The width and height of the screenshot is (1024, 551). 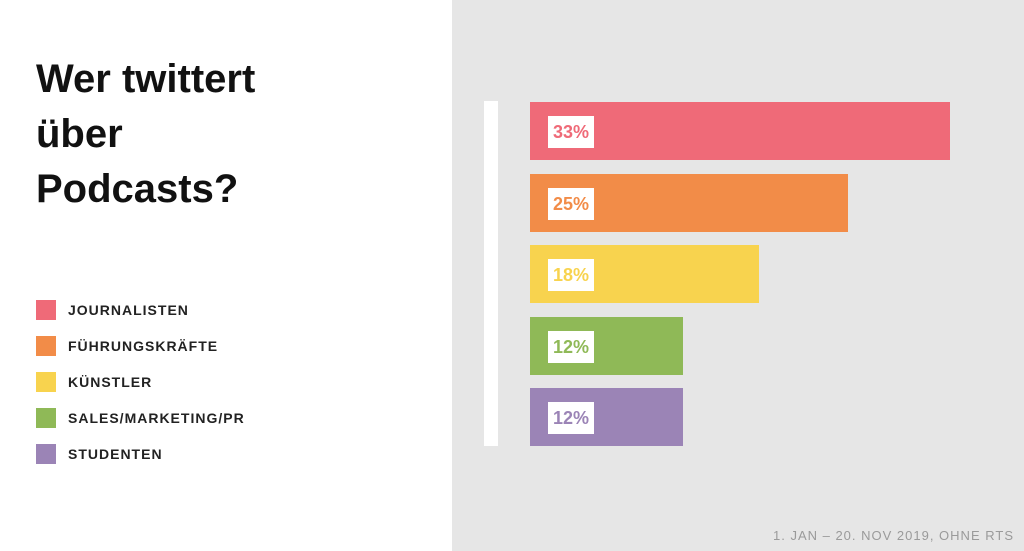 I want to click on legend-label: KÜNSTLER, so click(x=110, y=382).